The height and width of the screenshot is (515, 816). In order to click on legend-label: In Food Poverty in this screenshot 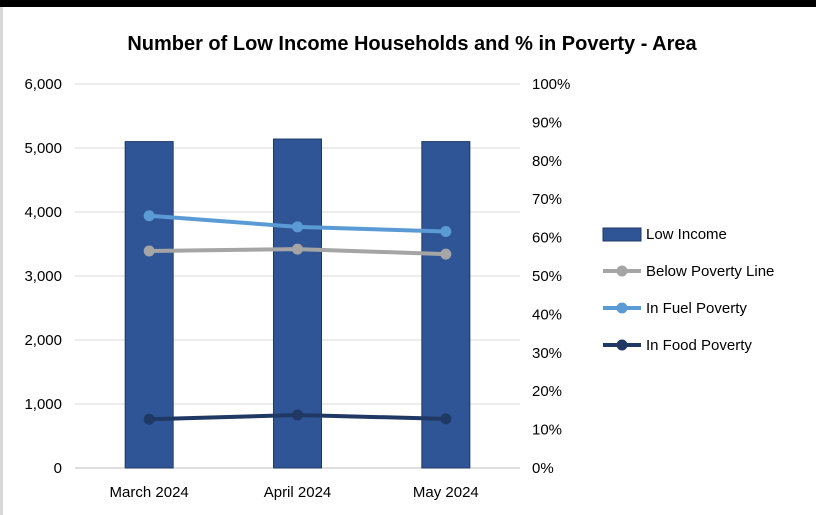, I will do `click(699, 345)`.